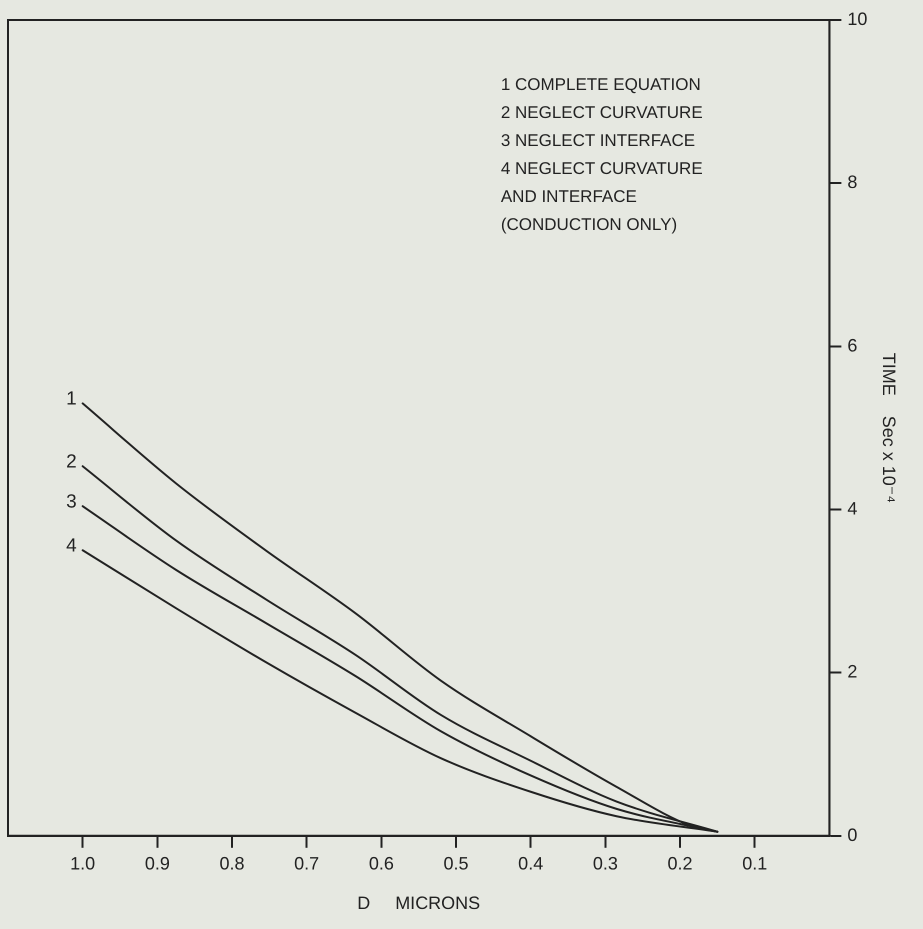  What do you see at coordinates (852, 182) in the screenshot?
I see `y-tick-label: 8` at bounding box center [852, 182].